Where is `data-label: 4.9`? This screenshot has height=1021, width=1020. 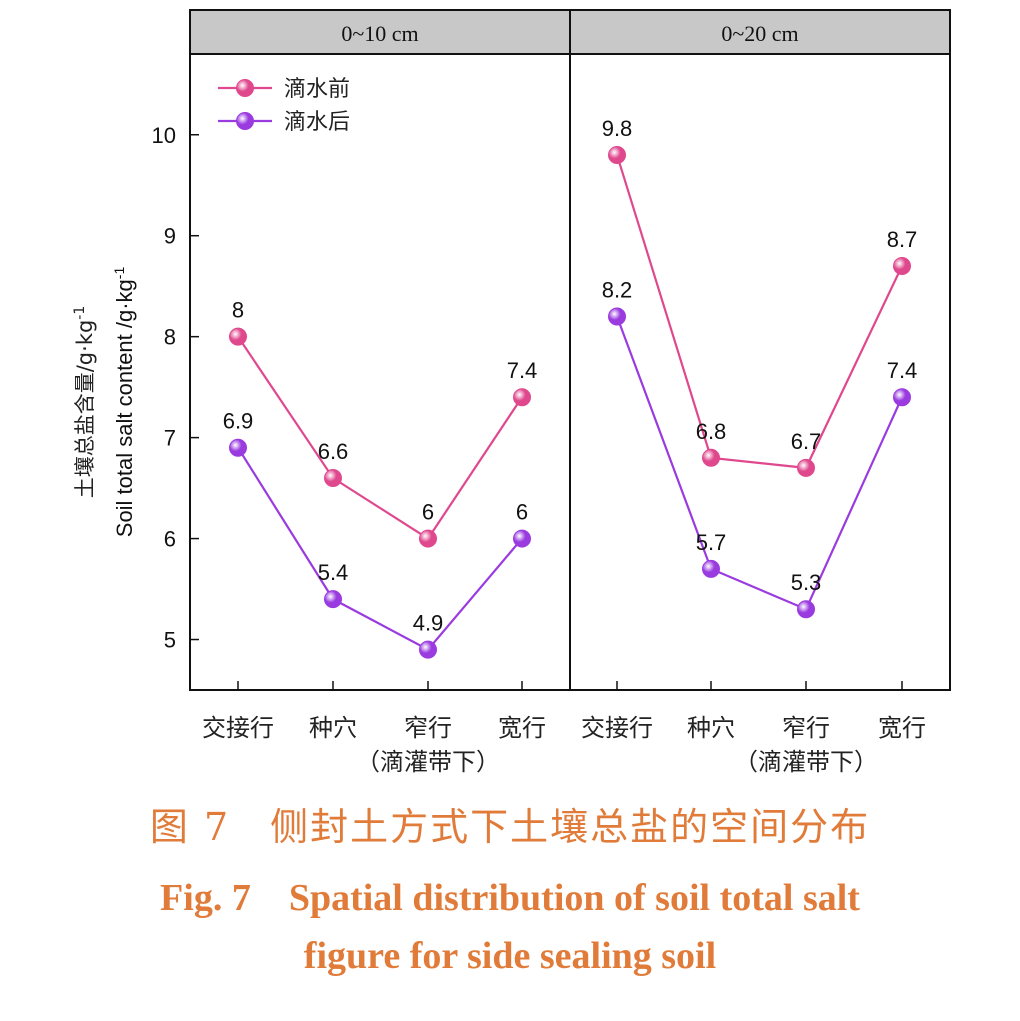
data-label: 4.9 is located at coordinates (428, 623).